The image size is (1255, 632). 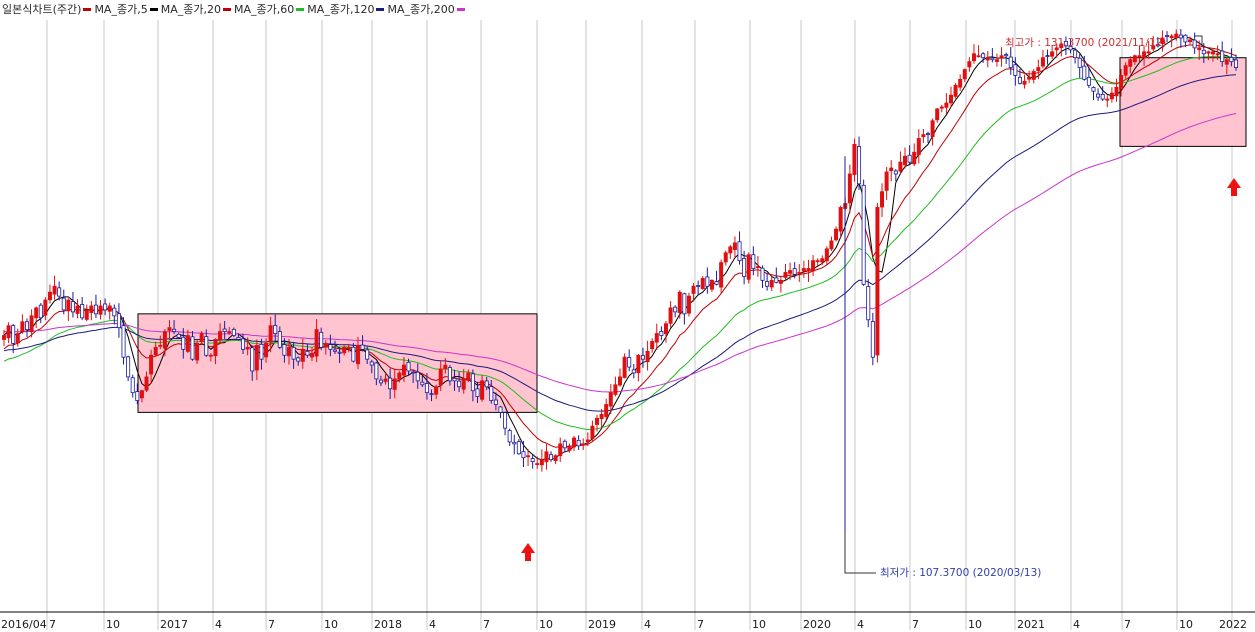 I want to click on x-tick-label: 4, so click(x=432, y=624).